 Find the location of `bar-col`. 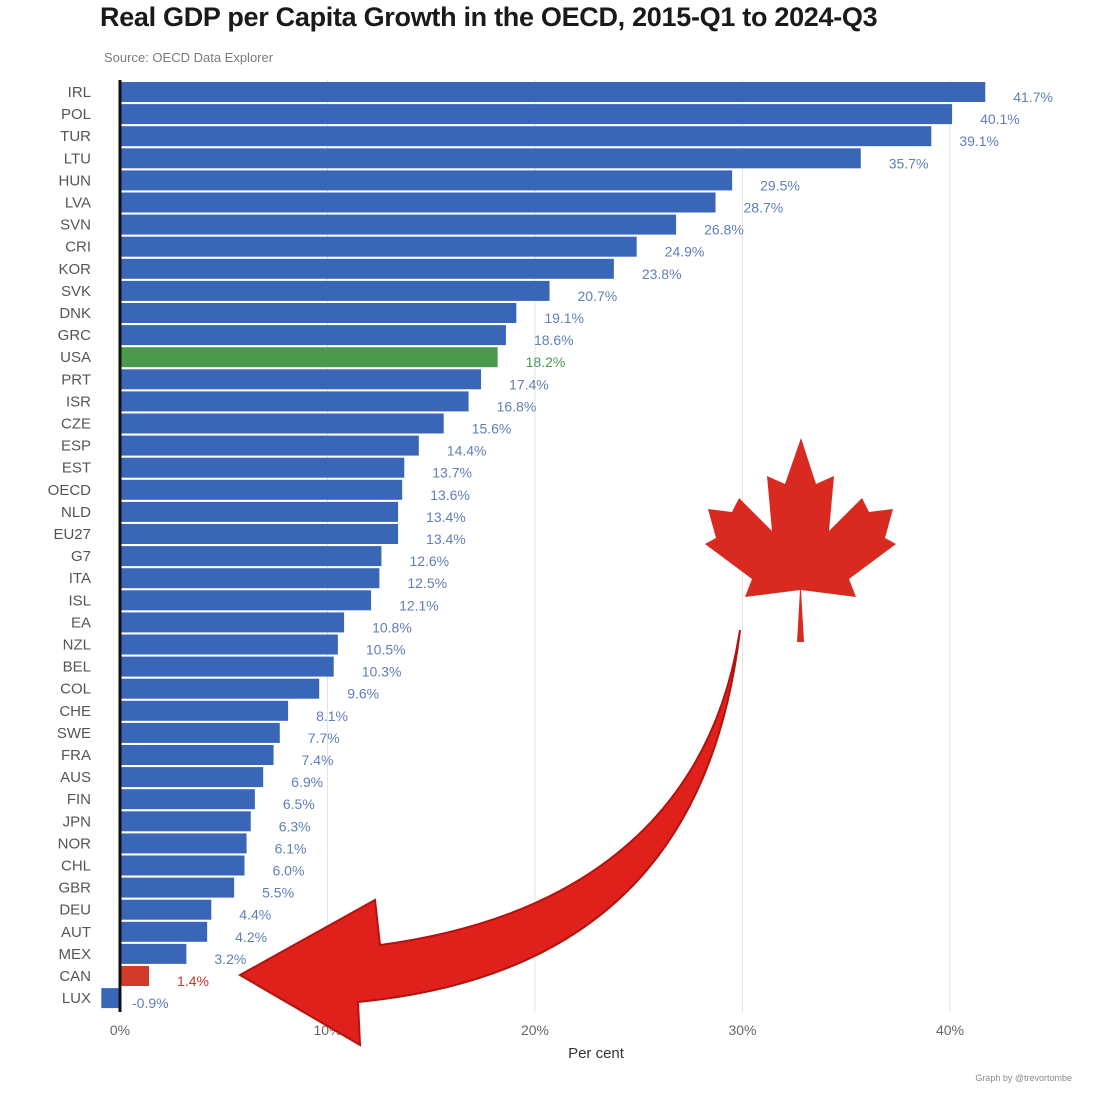

bar-col is located at coordinates (220, 688).